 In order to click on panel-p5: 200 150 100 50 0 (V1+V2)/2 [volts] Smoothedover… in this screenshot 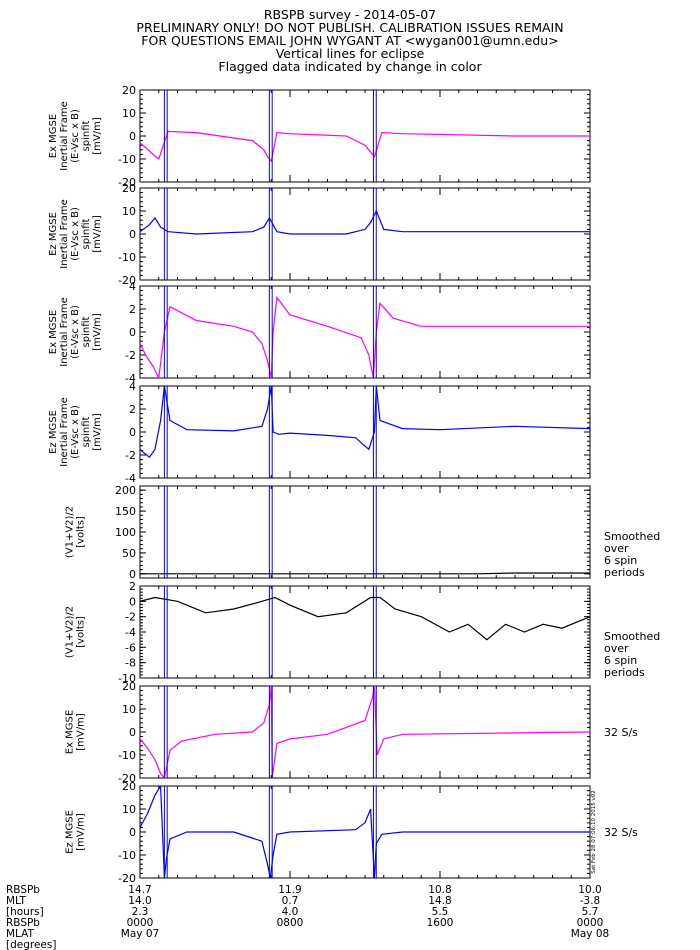, I will do `click(363, 532)`.